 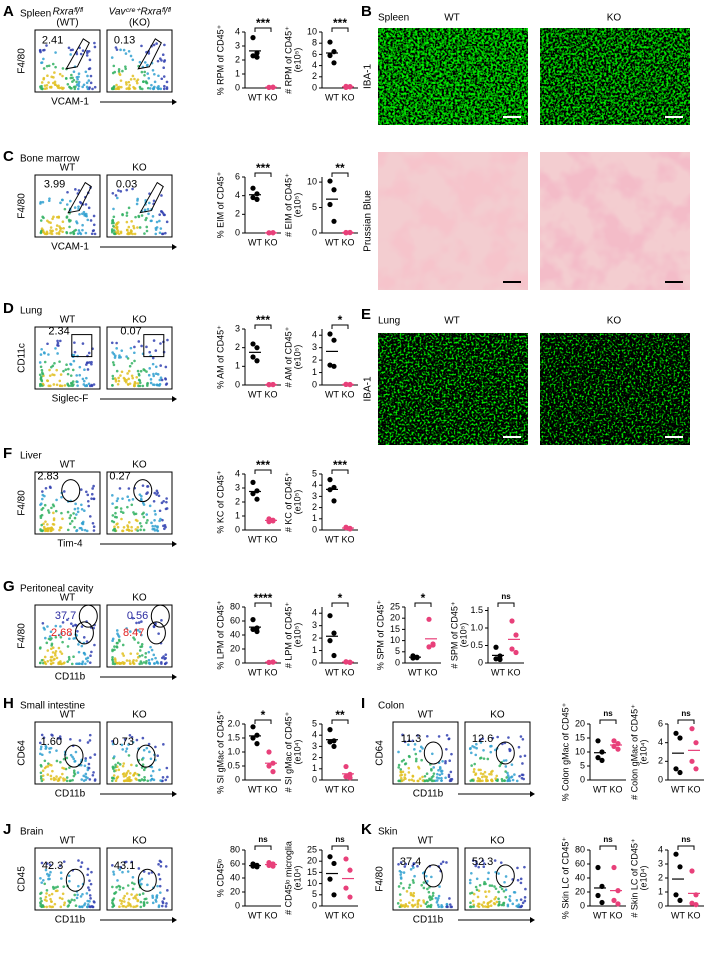 I want to click on y-tick-label: 1, so click(x=237, y=73).